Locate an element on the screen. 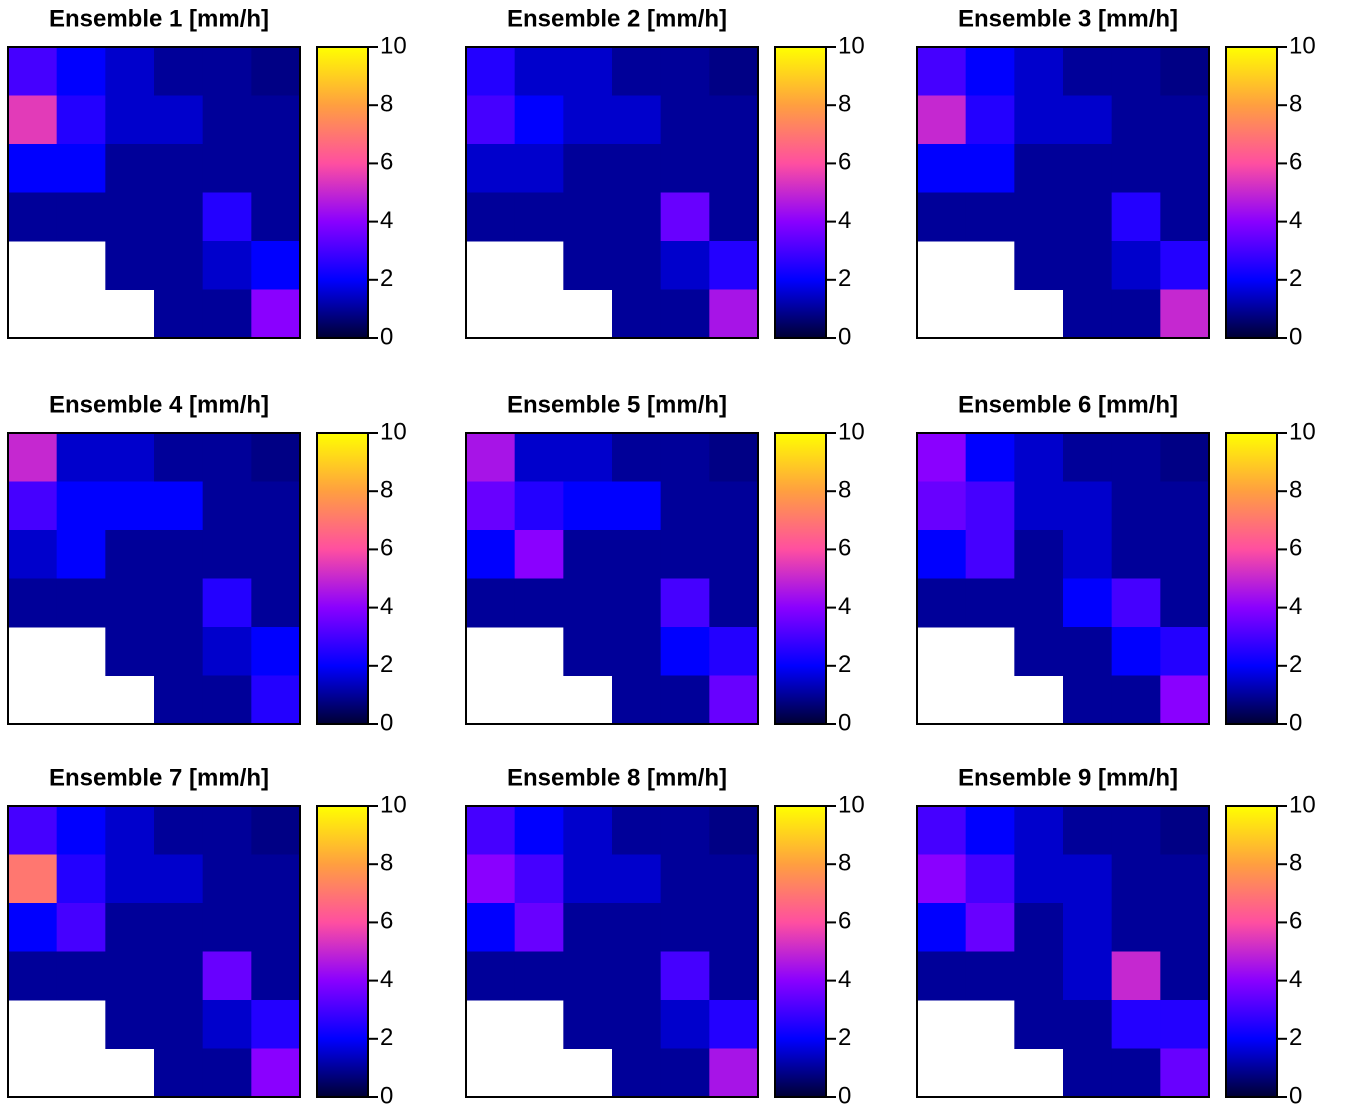  map-frame is located at coordinates (154, 192).